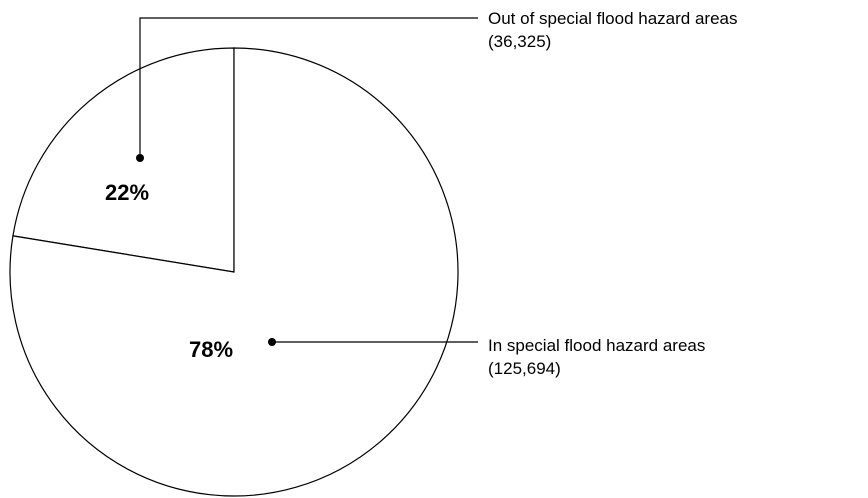  Describe the element at coordinates (211, 349) in the screenshot. I see `pie-label-in-sfha-percent: 78%` at that location.